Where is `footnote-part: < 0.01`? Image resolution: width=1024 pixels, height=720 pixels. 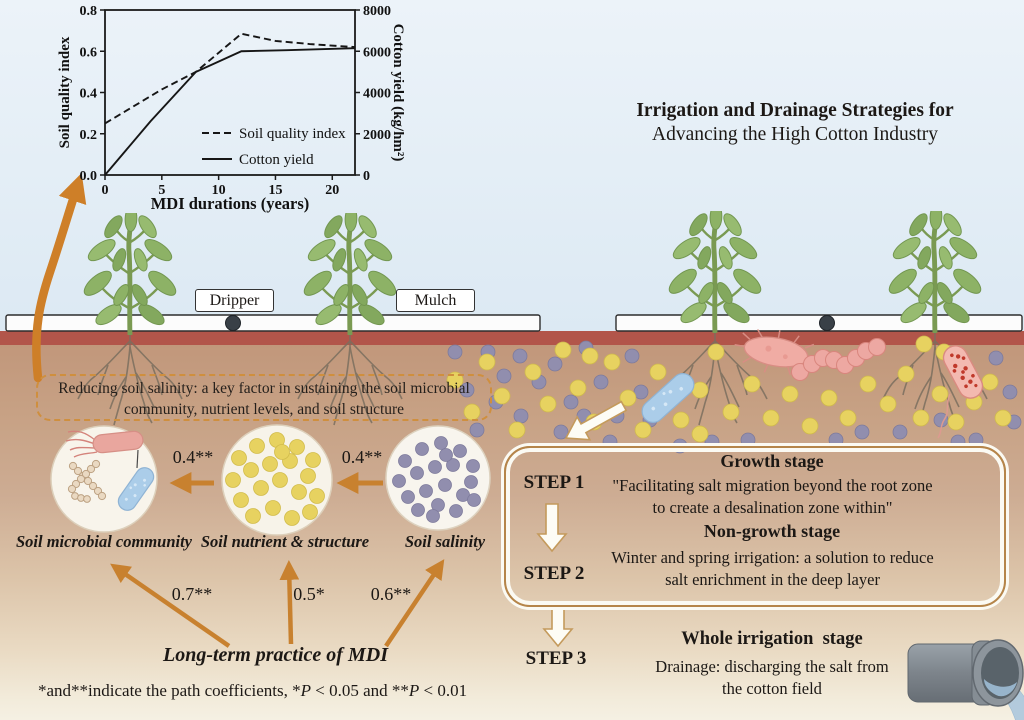
footnote-part: < 0.01 is located at coordinates (443, 690).